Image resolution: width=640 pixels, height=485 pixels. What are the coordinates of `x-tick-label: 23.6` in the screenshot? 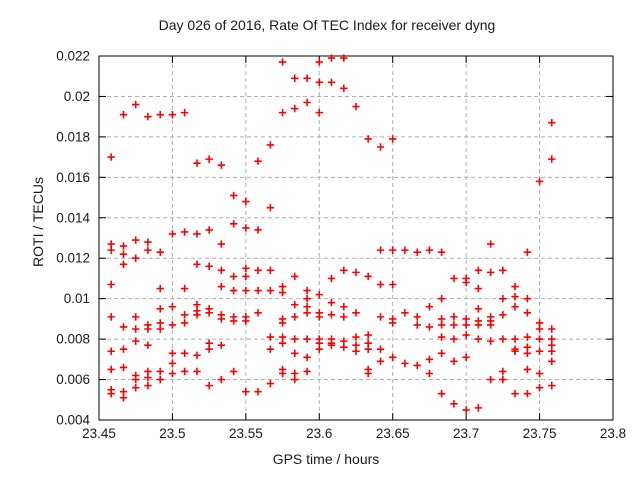 It's located at (319, 433).